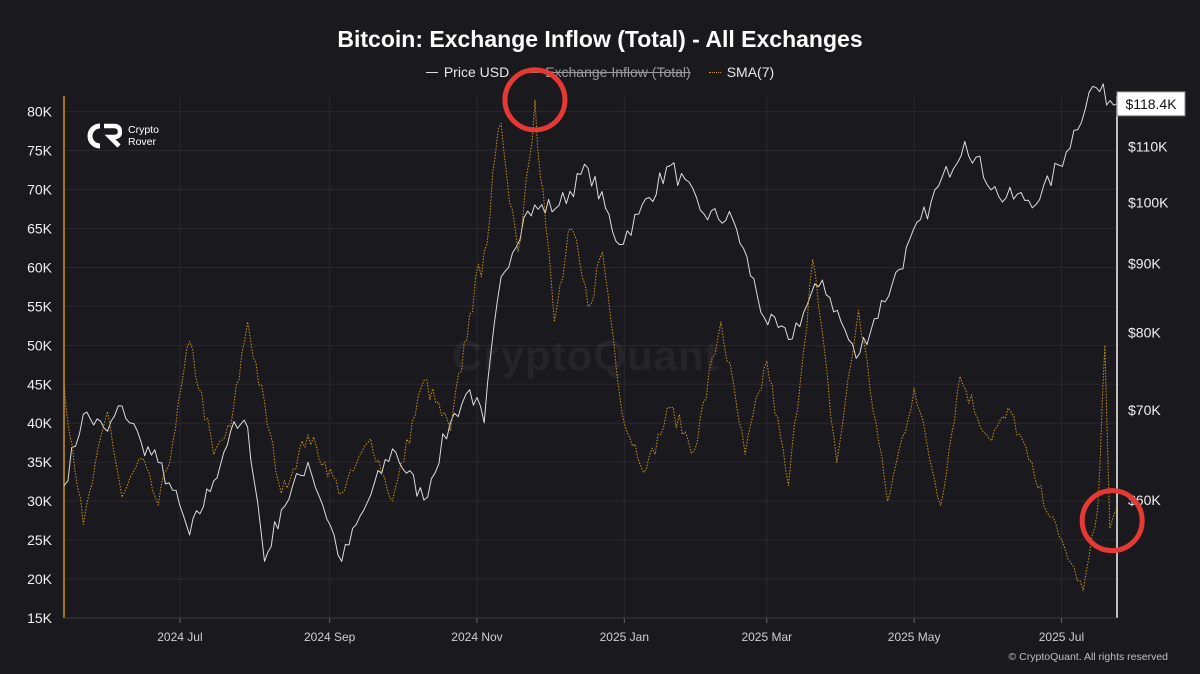 The image size is (1200, 674). Describe the element at coordinates (330, 637) in the screenshot. I see `x-axis-tick-label: 2024 Sep` at that location.